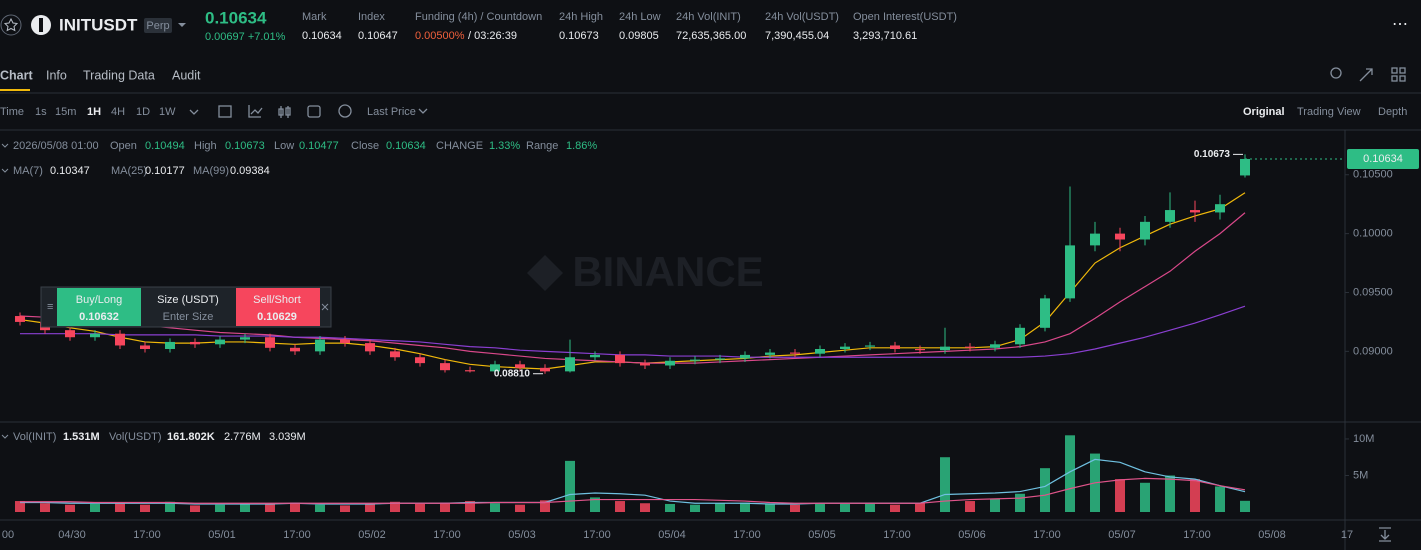 The height and width of the screenshot is (550, 1421). What do you see at coordinates (99, 300) in the screenshot?
I see `buy-label: Buy/Long` at bounding box center [99, 300].